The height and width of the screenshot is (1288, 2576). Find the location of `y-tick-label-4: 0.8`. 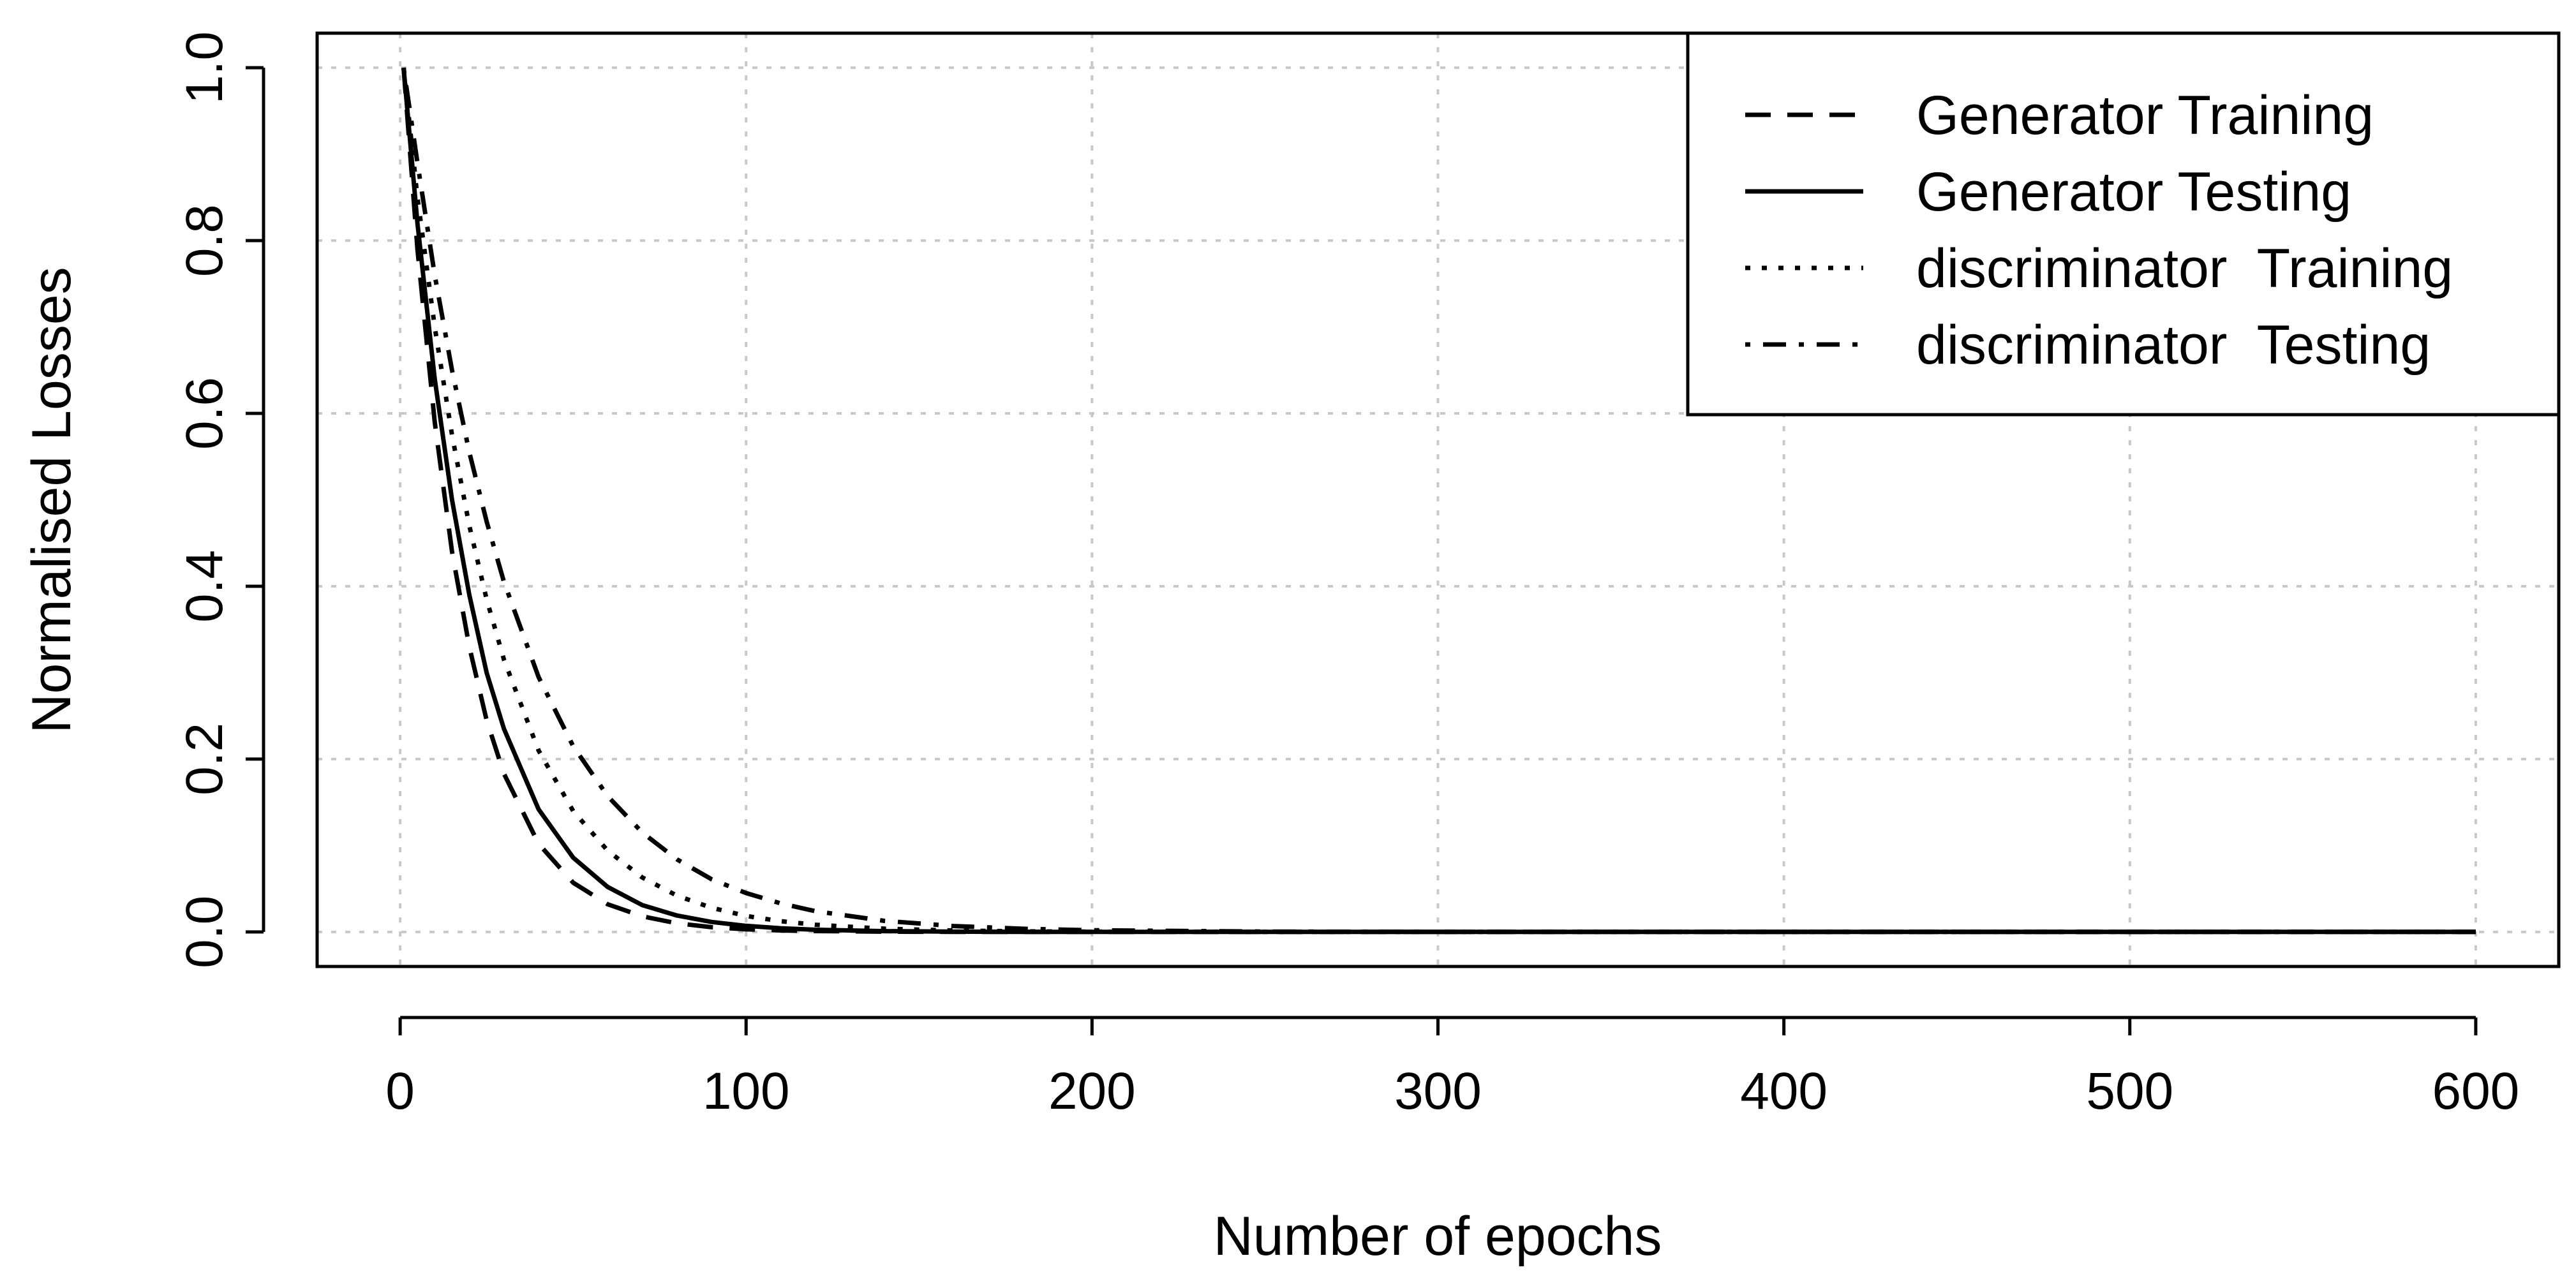

y-tick-label-4: 0.8 is located at coordinates (204, 240).